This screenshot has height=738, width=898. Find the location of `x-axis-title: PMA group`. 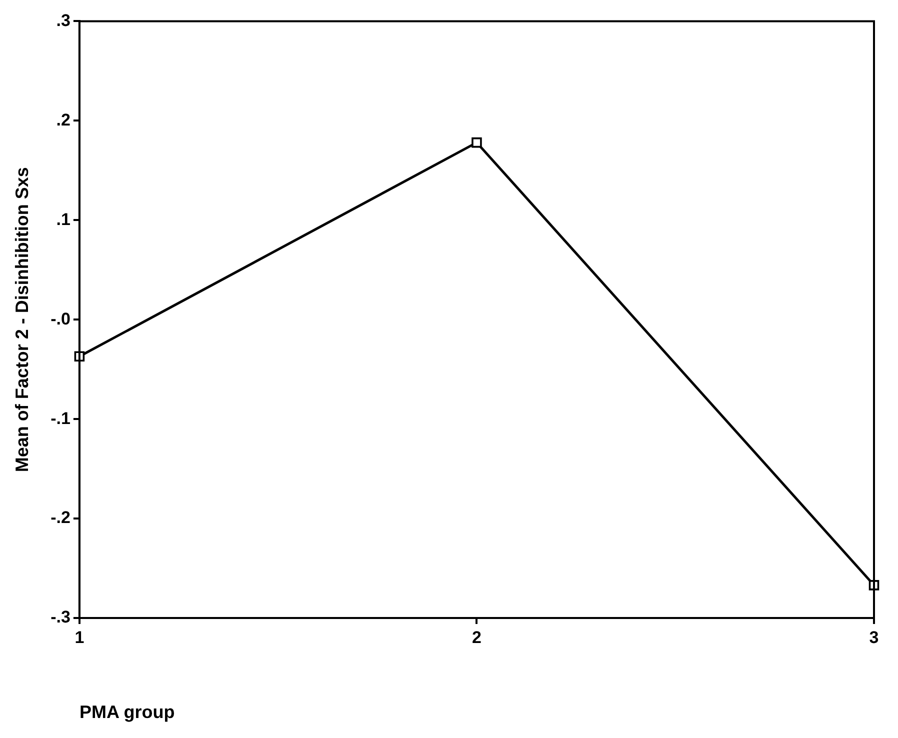

x-axis-title: PMA group is located at coordinates (127, 712).